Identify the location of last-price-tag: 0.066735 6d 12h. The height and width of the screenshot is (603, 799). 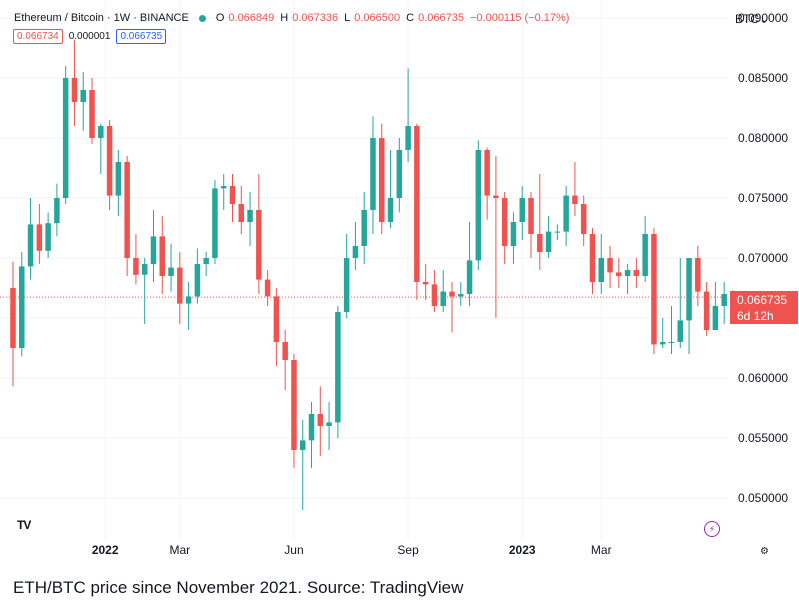
(764, 307).